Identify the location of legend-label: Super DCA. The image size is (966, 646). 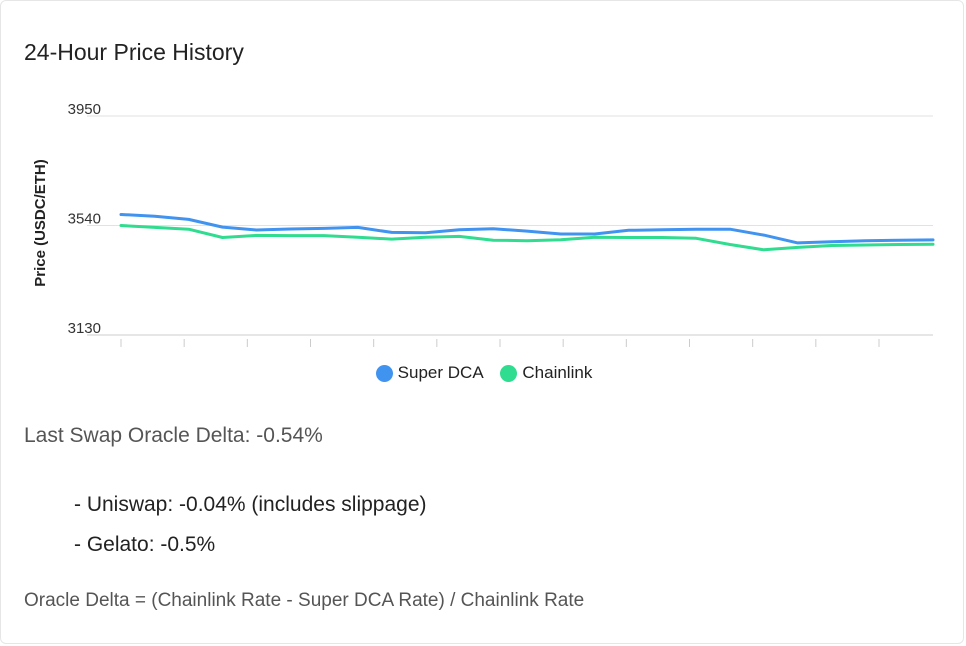
(440, 372).